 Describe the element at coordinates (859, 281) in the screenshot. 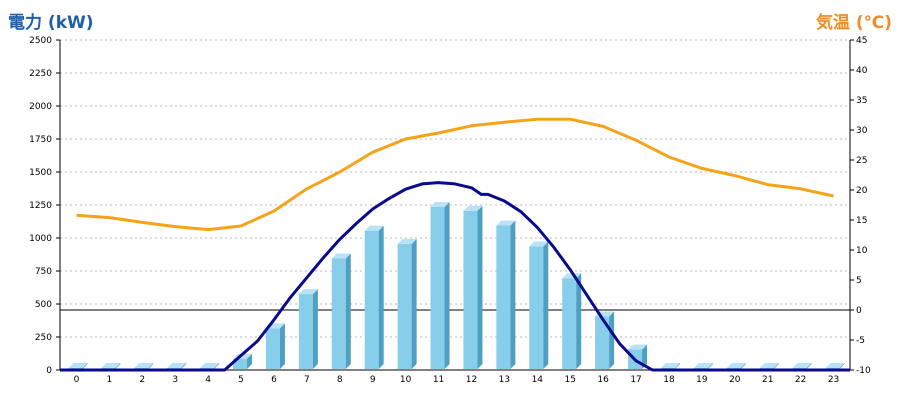

I see `y-right-tick-label: 5` at that location.